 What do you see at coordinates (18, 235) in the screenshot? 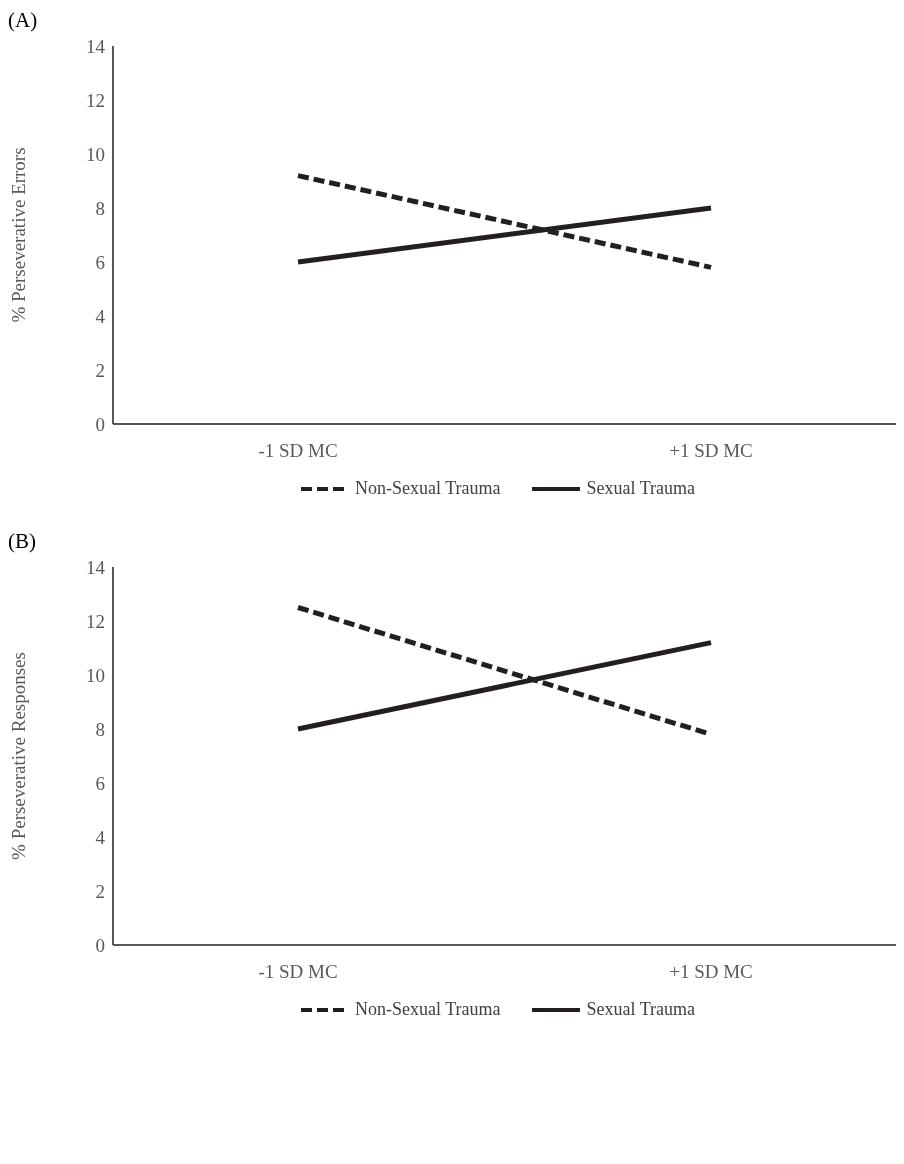
I see `y-axis-title: % Perseverative Errors` at bounding box center [18, 235].